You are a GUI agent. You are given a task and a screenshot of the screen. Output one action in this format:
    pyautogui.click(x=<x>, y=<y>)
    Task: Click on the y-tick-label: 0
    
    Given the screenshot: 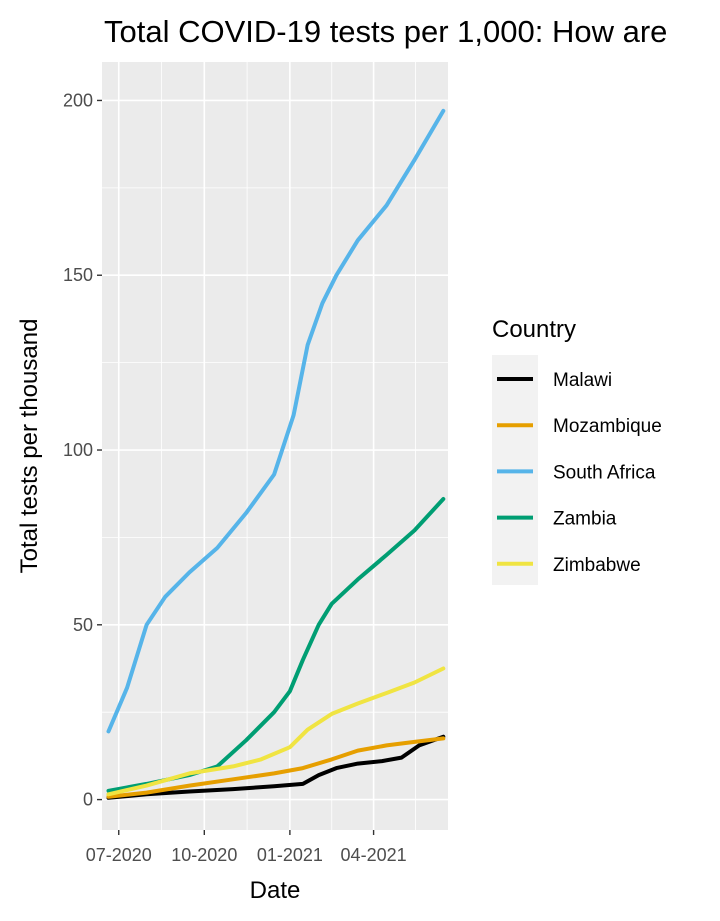 What is the action you would take?
    pyautogui.click(x=88, y=800)
    